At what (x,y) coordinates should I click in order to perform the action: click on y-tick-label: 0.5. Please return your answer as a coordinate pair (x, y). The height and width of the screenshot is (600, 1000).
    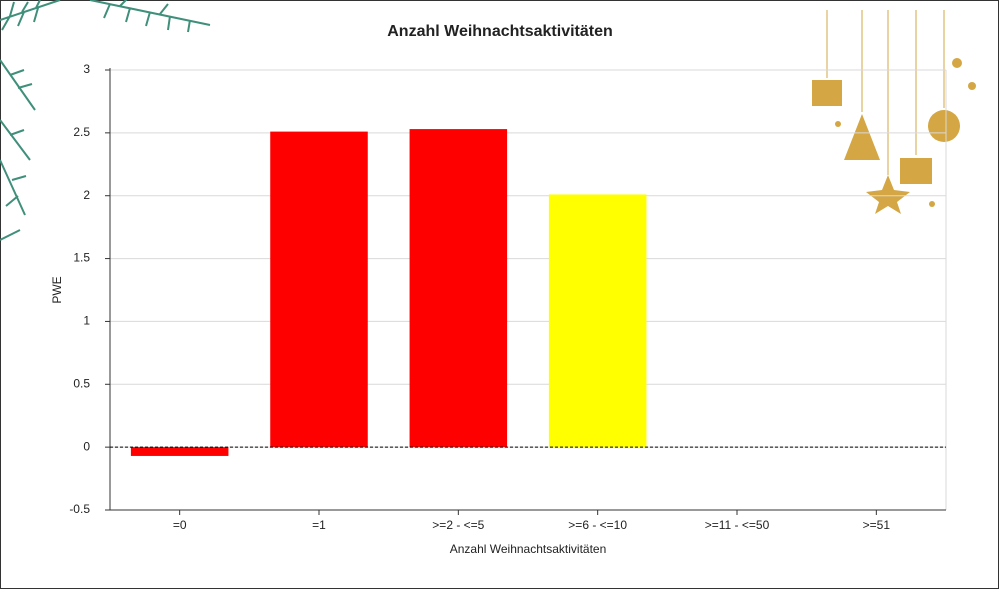
    Looking at the image, I should click on (81, 383).